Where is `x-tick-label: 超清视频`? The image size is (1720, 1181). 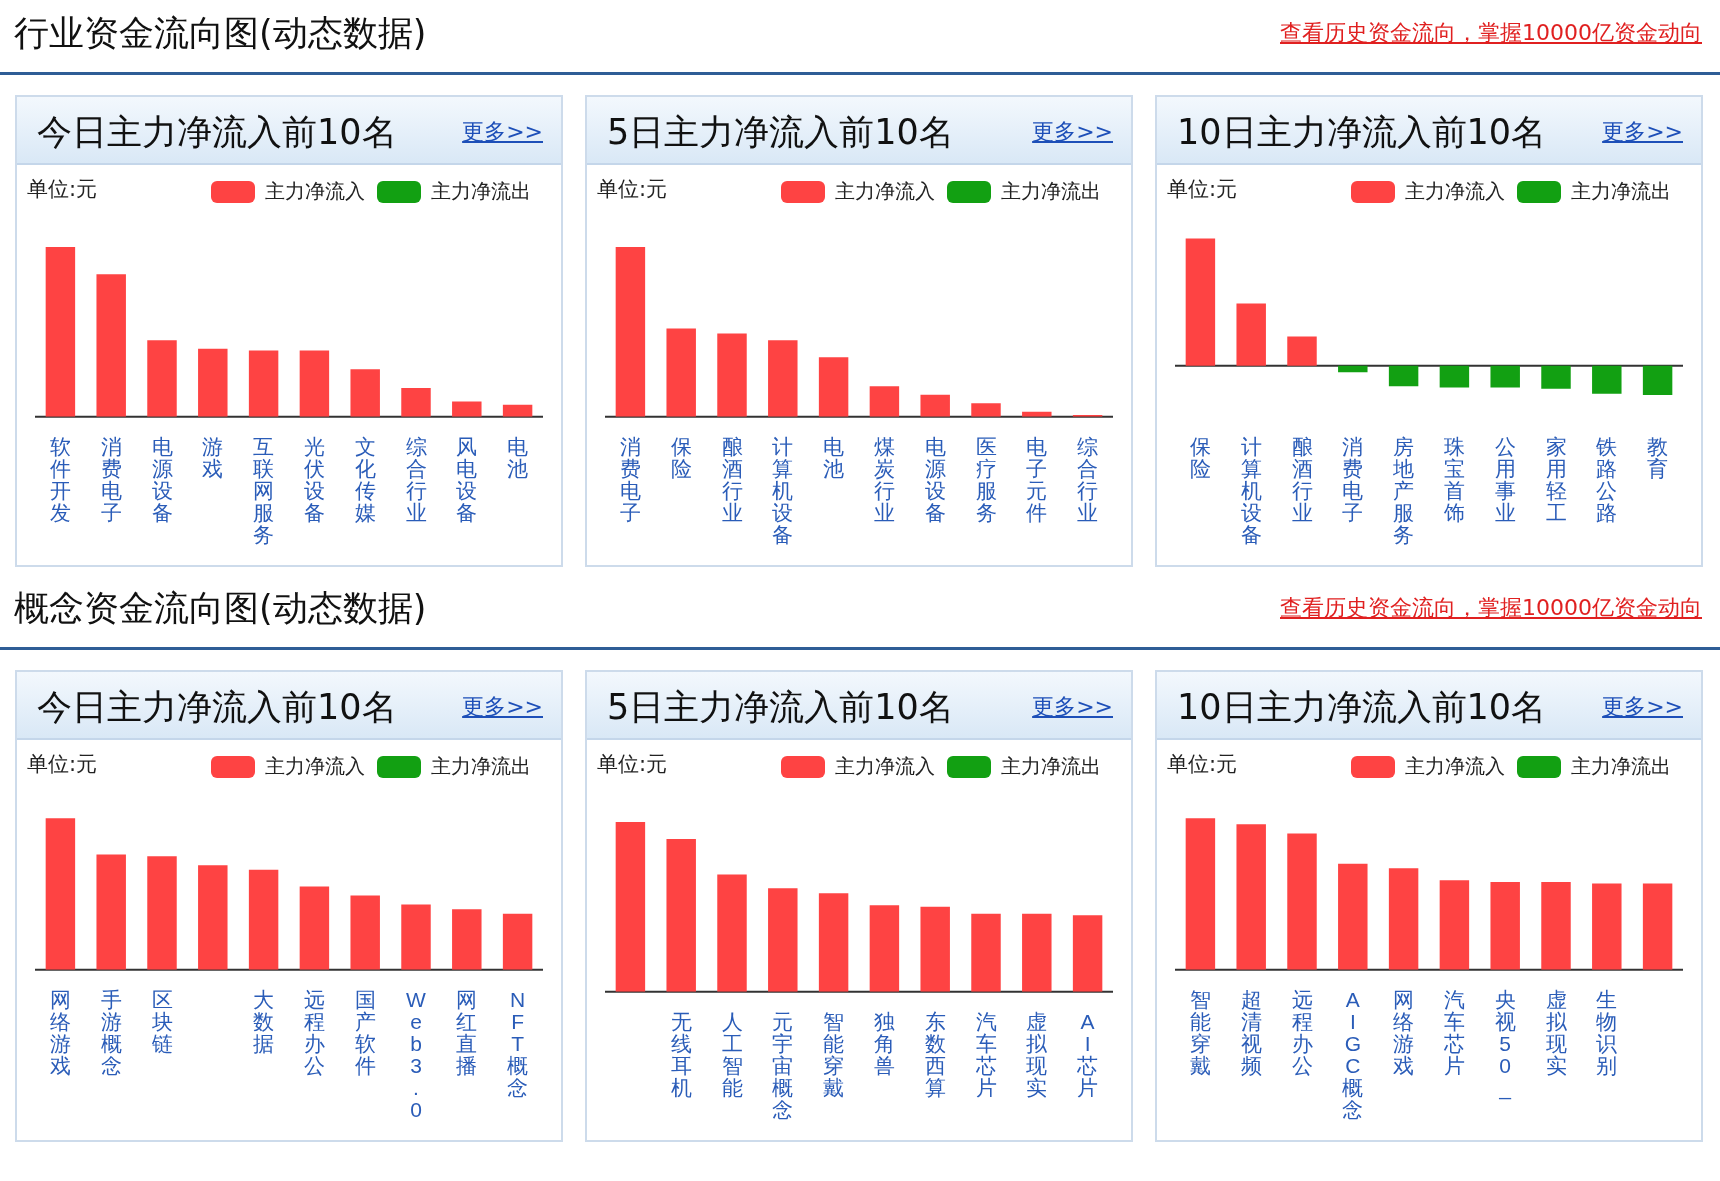 x-tick-label: 超清视频 is located at coordinates (1251, 1032).